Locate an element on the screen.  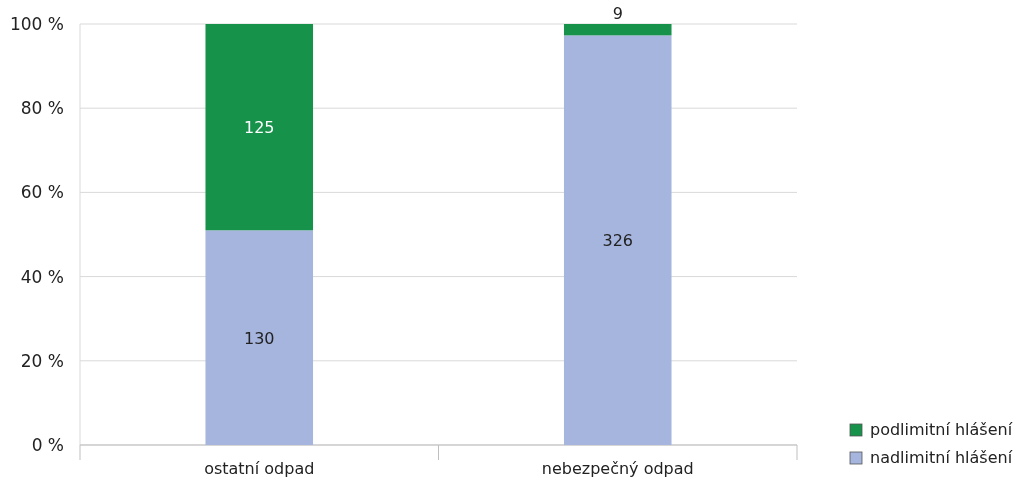
y-tick-label: 100 % is located at coordinates (36, 24).